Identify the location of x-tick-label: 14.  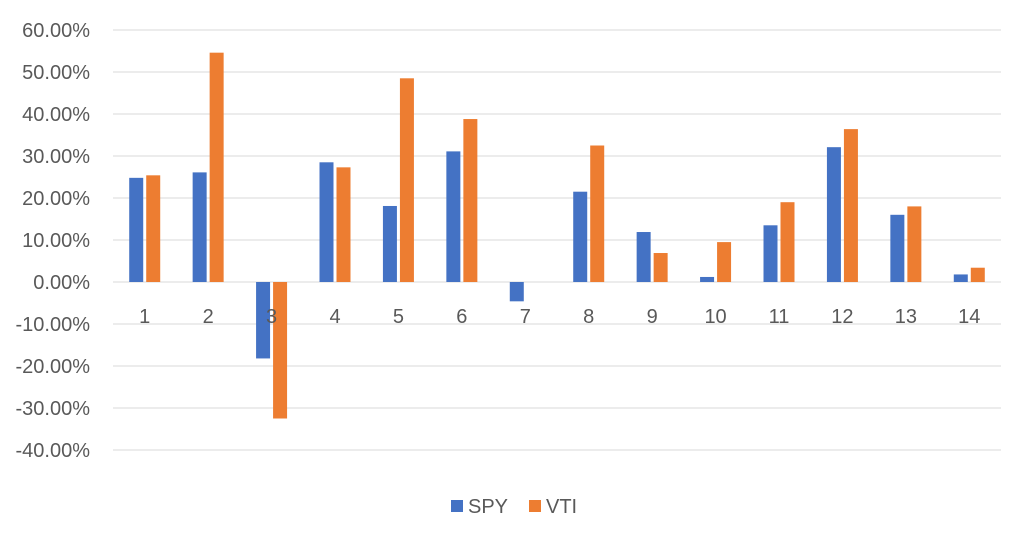
(969, 317).